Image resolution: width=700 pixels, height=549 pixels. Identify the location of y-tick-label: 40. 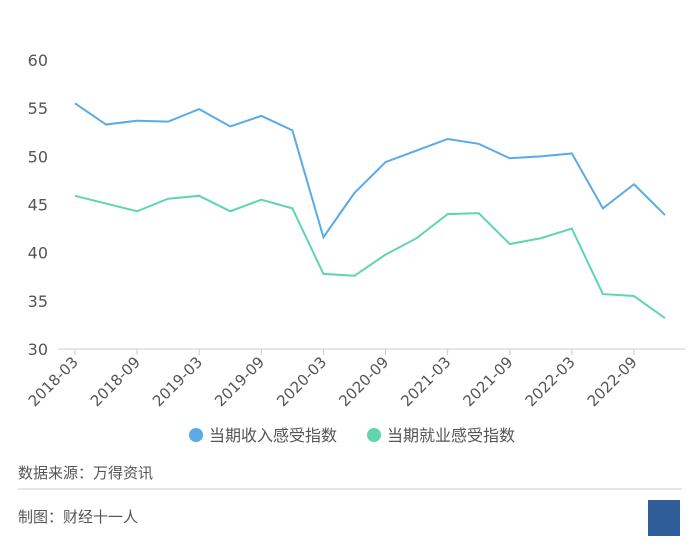
(38, 253).